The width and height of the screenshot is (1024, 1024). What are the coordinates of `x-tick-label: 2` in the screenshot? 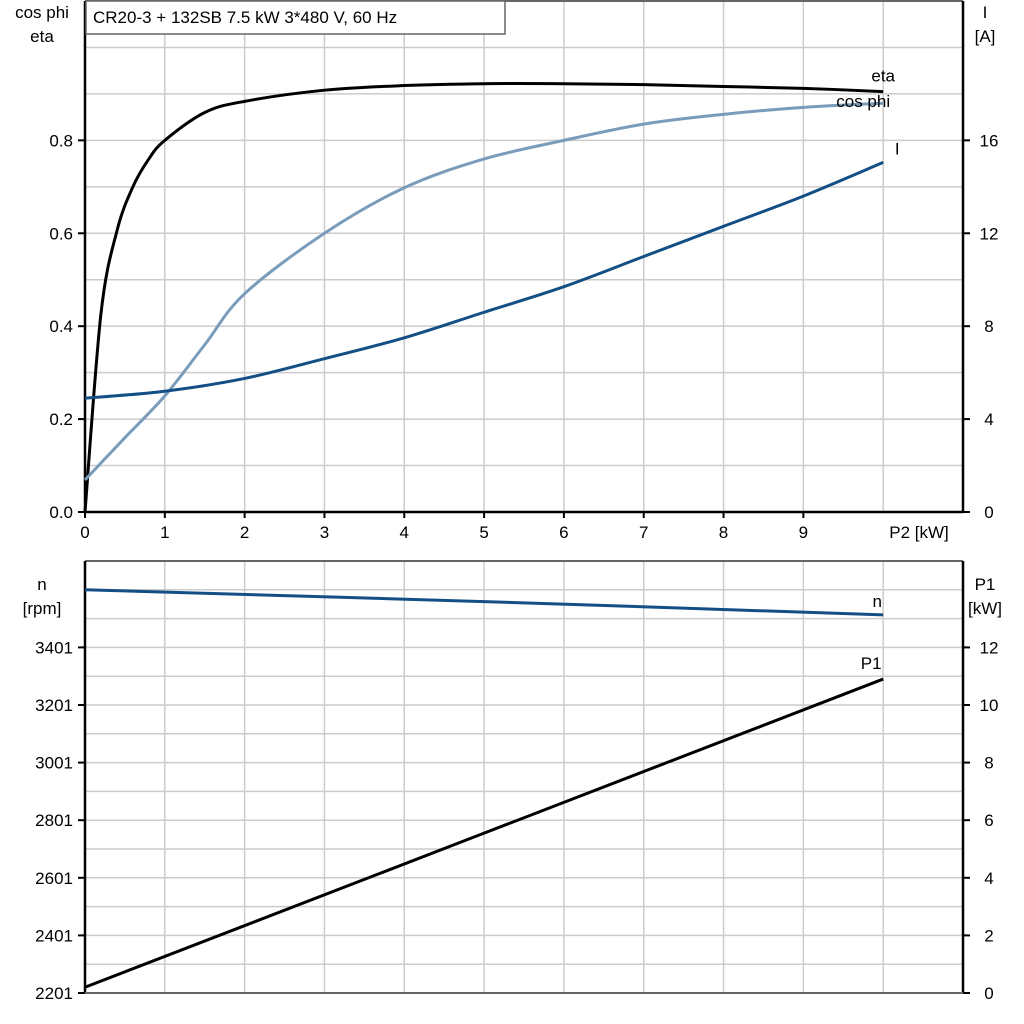 It's located at (244, 532).